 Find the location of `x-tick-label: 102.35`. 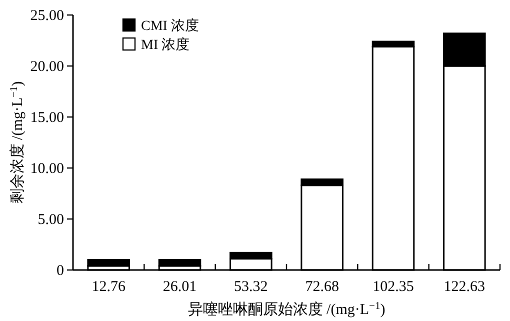

x-tick-label: 102.35 is located at coordinates (393, 287).